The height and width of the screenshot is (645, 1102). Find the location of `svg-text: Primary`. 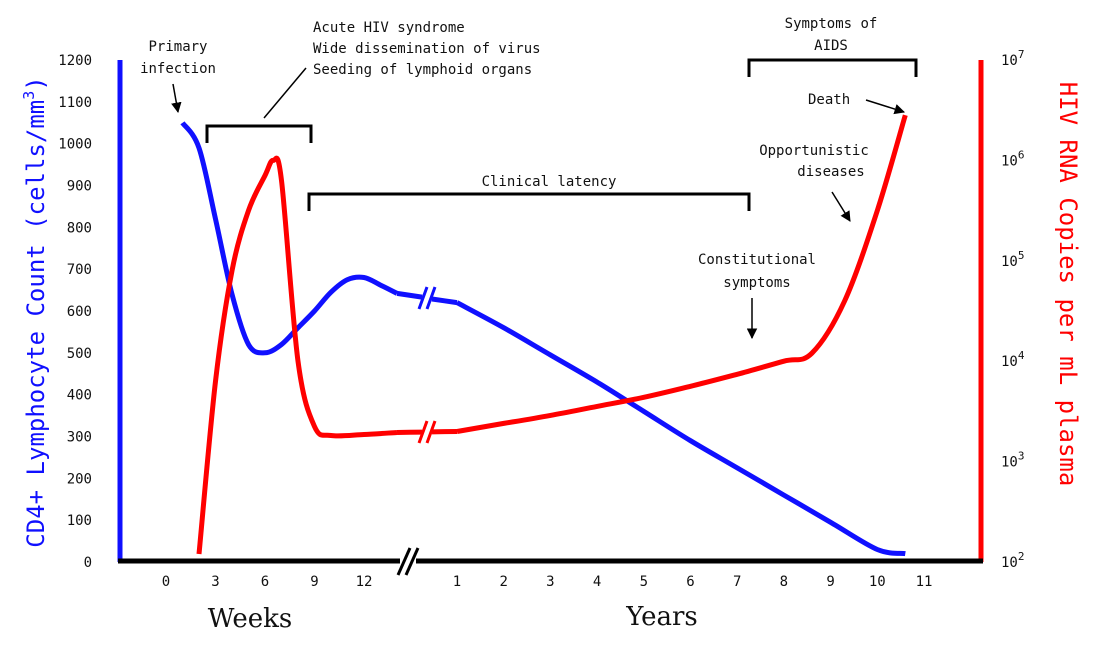

svg-text: Primary is located at coordinates (177, 47).